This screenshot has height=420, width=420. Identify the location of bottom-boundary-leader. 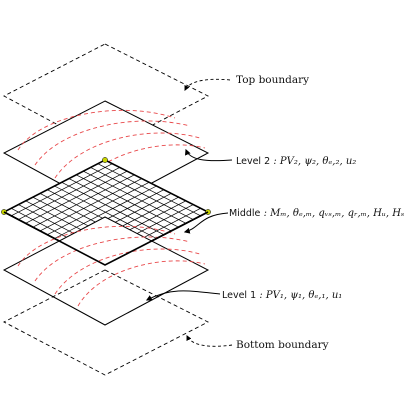
(209, 341).